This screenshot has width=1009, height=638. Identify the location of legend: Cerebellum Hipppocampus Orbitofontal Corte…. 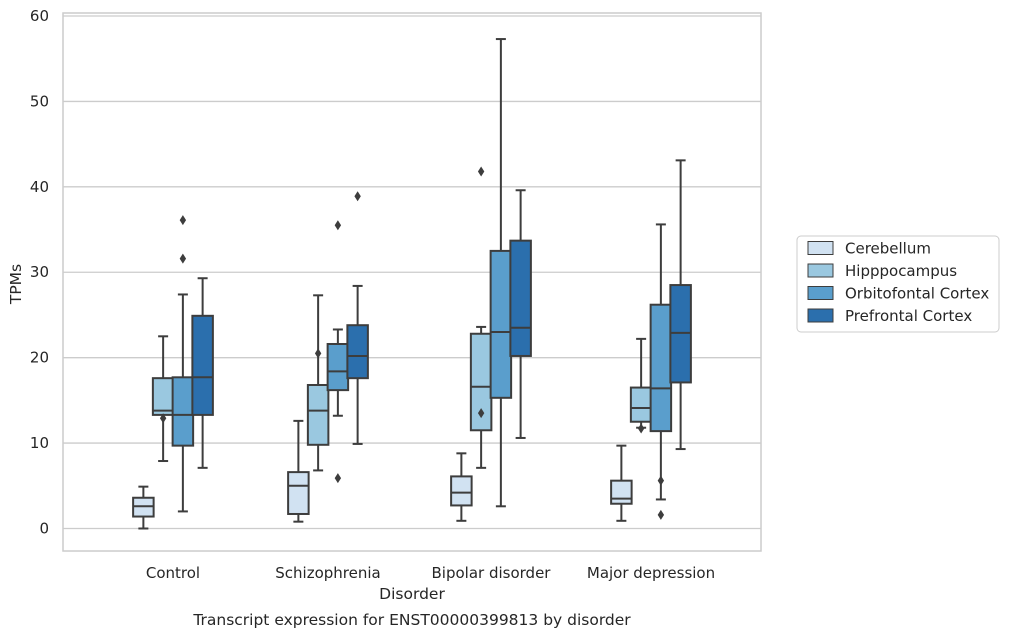
(898, 284).